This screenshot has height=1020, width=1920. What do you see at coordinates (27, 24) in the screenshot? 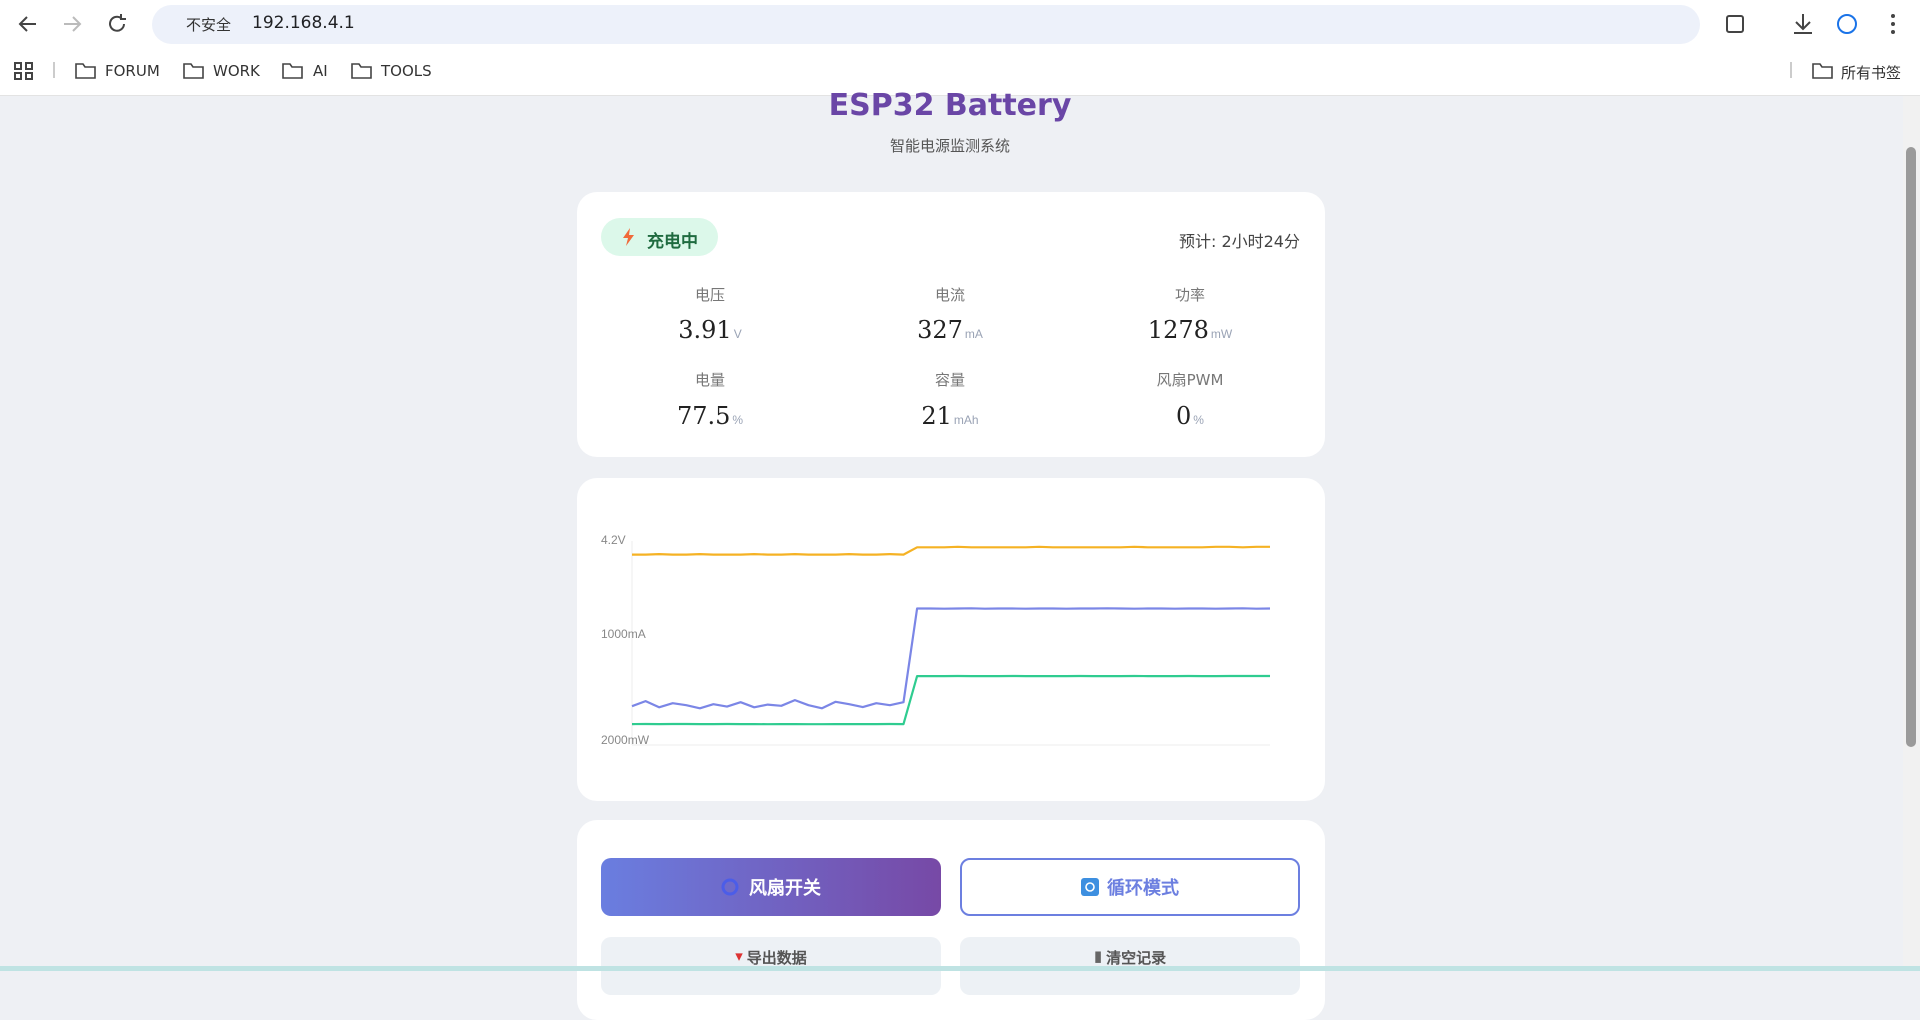
I see `back-button` at bounding box center [27, 24].